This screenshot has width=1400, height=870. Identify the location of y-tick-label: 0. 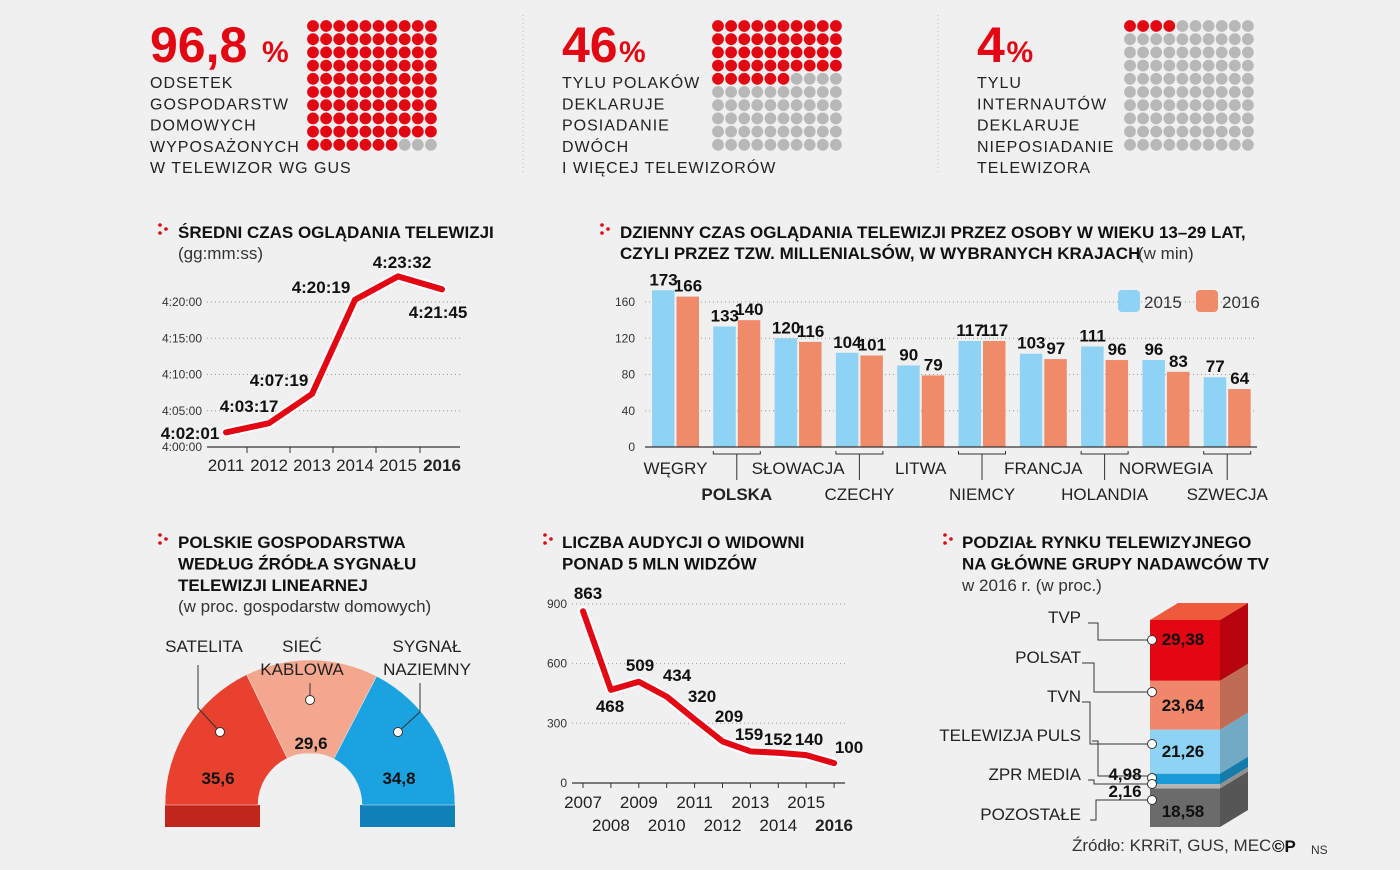
(631, 447).